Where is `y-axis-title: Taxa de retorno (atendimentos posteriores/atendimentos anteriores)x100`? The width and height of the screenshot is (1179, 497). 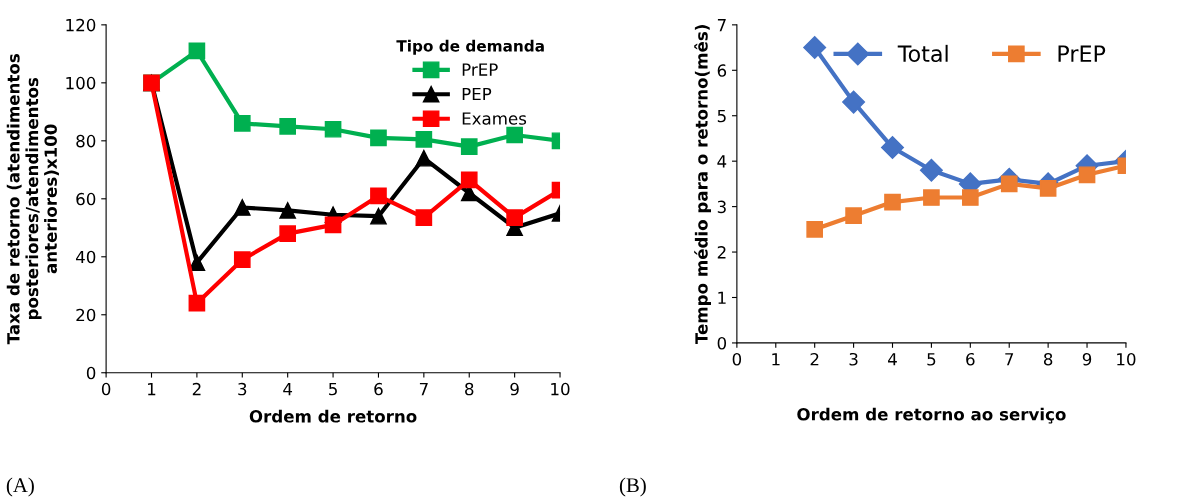
y-axis-title: Taxa de retorno (atendimentos posteriores/atendimentos anteriores)x100 is located at coordinates (32, 199).